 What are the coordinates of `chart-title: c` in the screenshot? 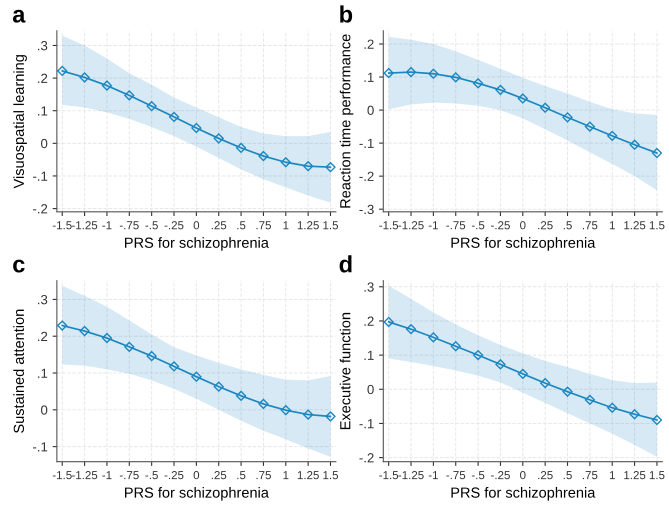 It's located at (19, 266).